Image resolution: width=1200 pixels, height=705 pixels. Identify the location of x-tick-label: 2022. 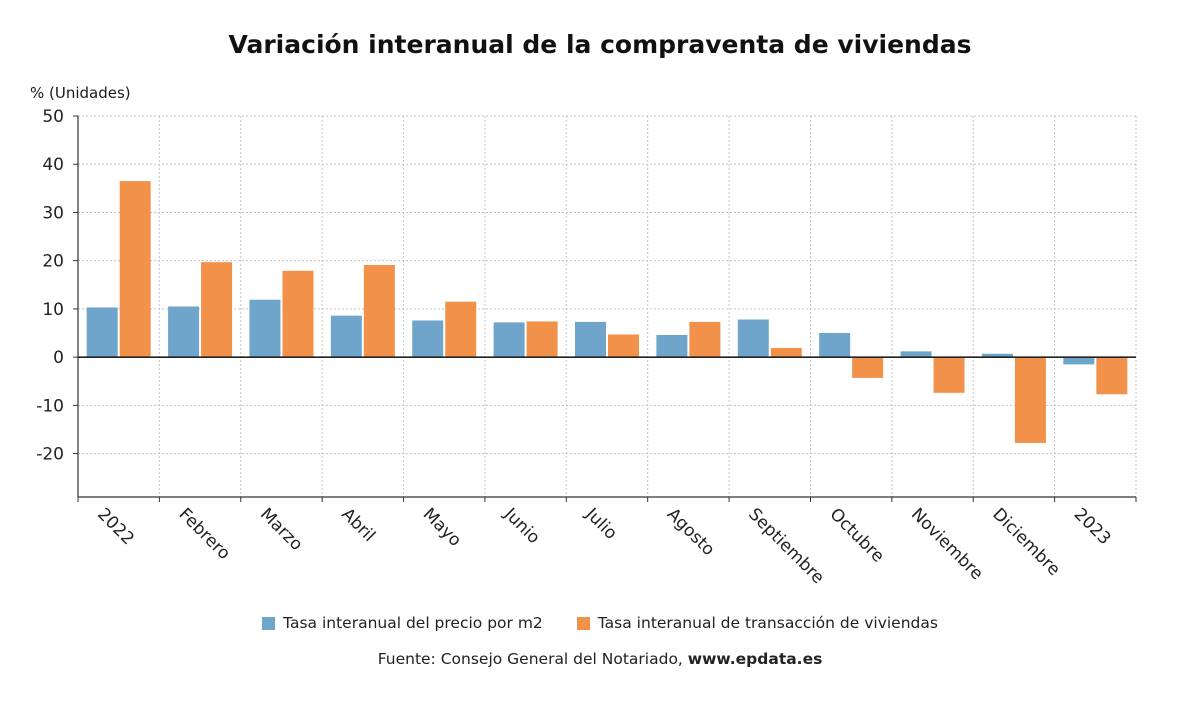
(115, 526).